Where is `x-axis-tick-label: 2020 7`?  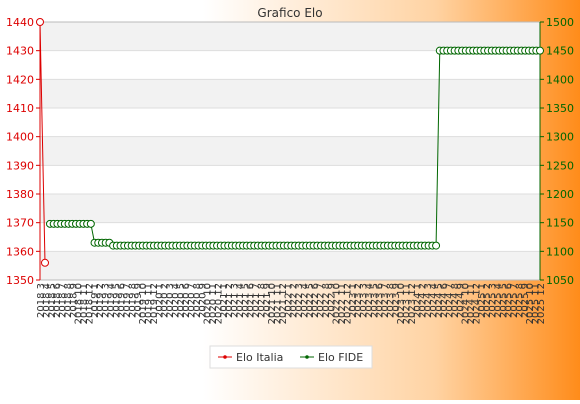
x-axis-tick-label: 2020 7 is located at coordinates (192, 300).